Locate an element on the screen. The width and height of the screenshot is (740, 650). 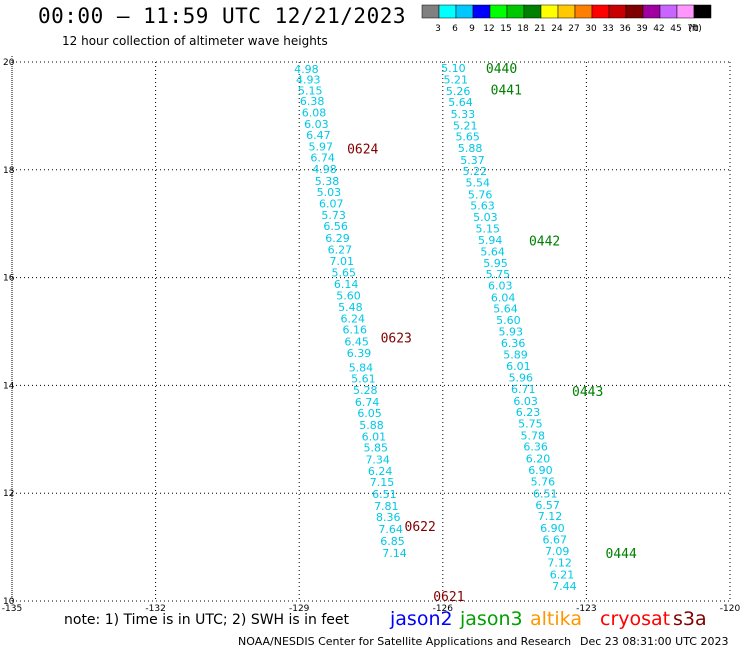
pass-time-label: 0440 is located at coordinates (501, 69).